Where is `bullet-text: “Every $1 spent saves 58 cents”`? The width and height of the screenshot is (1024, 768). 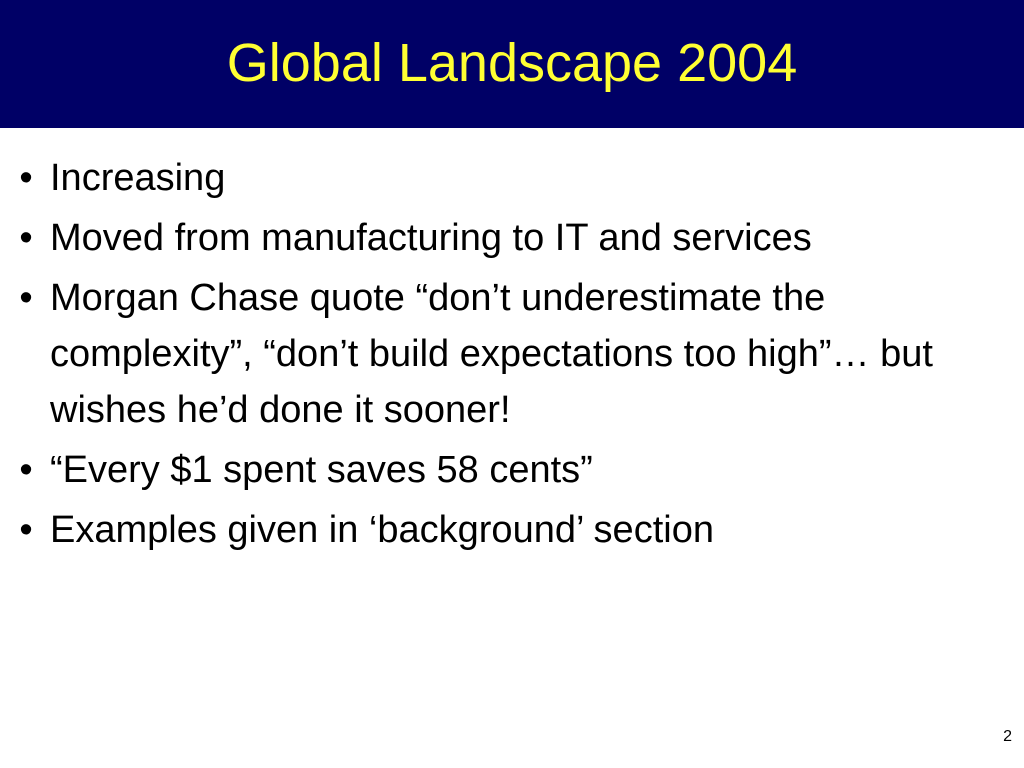
bullet-text: “Every $1 spent saves 58 cents” is located at coordinates (321, 470).